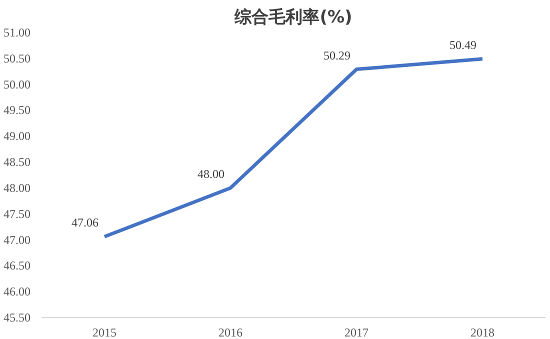 The image size is (550, 339). What do you see at coordinates (17, 162) in the screenshot?
I see `y-tick-label: 48.50` at bounding box center [17, 162].